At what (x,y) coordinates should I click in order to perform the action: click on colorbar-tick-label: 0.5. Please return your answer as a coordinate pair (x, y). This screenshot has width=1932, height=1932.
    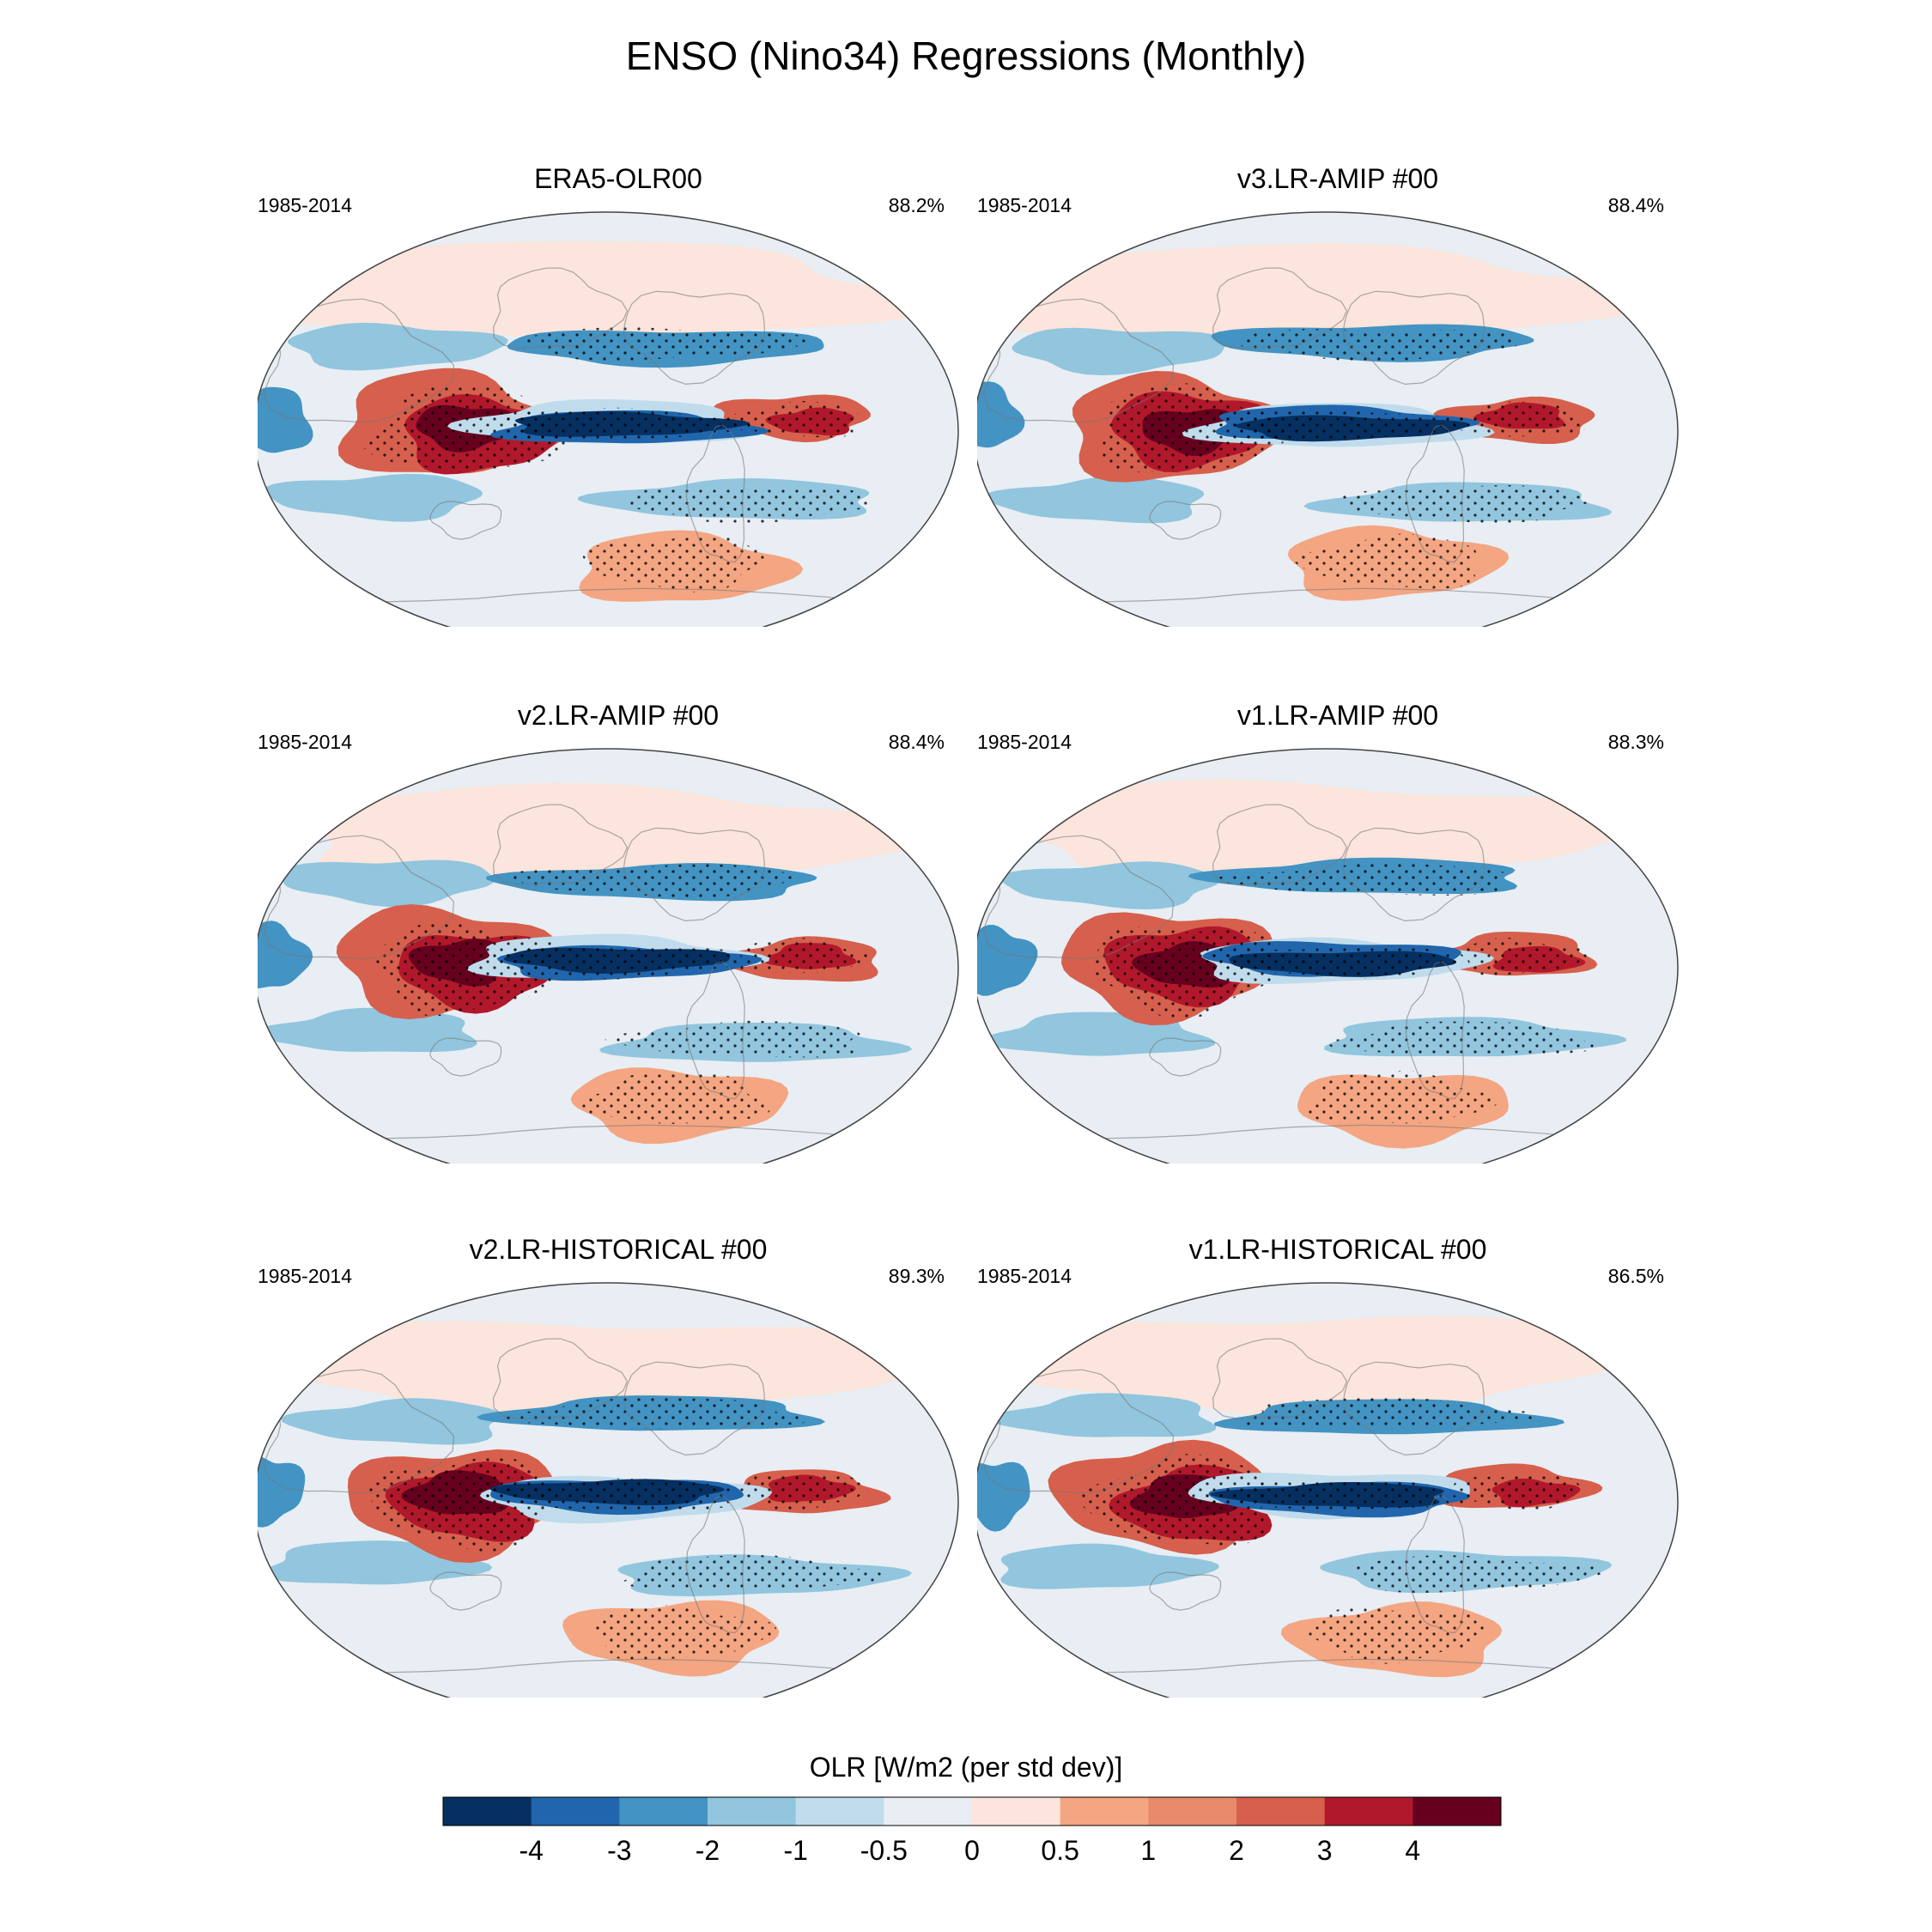
    Looking at the image, I should click on (1060, 1850).